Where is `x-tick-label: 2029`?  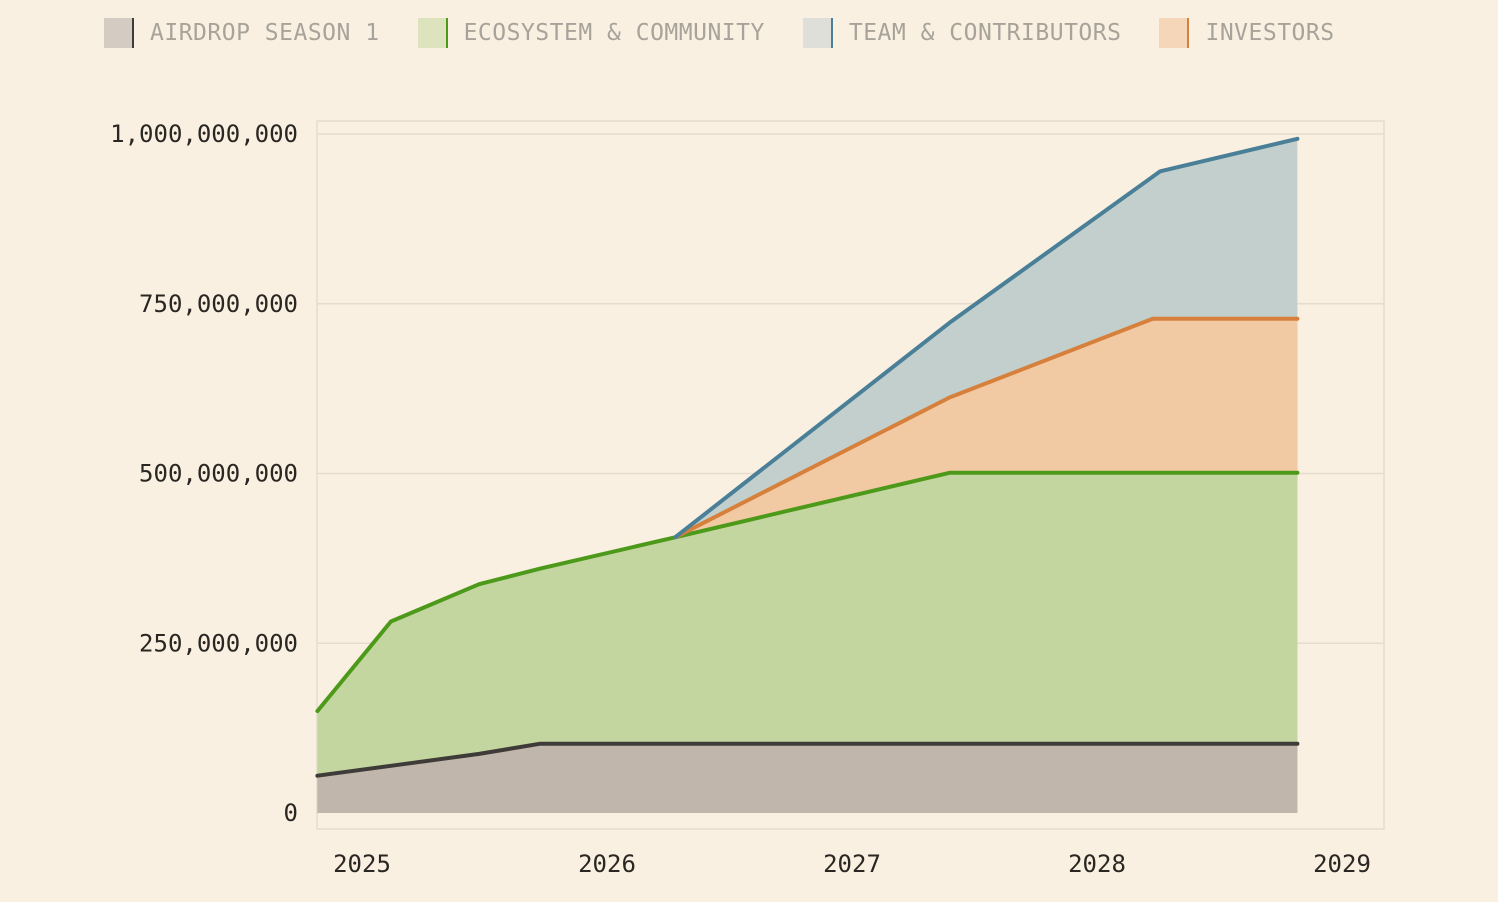
x-tick-label: 2029 is located at coordinates (1342, 864).